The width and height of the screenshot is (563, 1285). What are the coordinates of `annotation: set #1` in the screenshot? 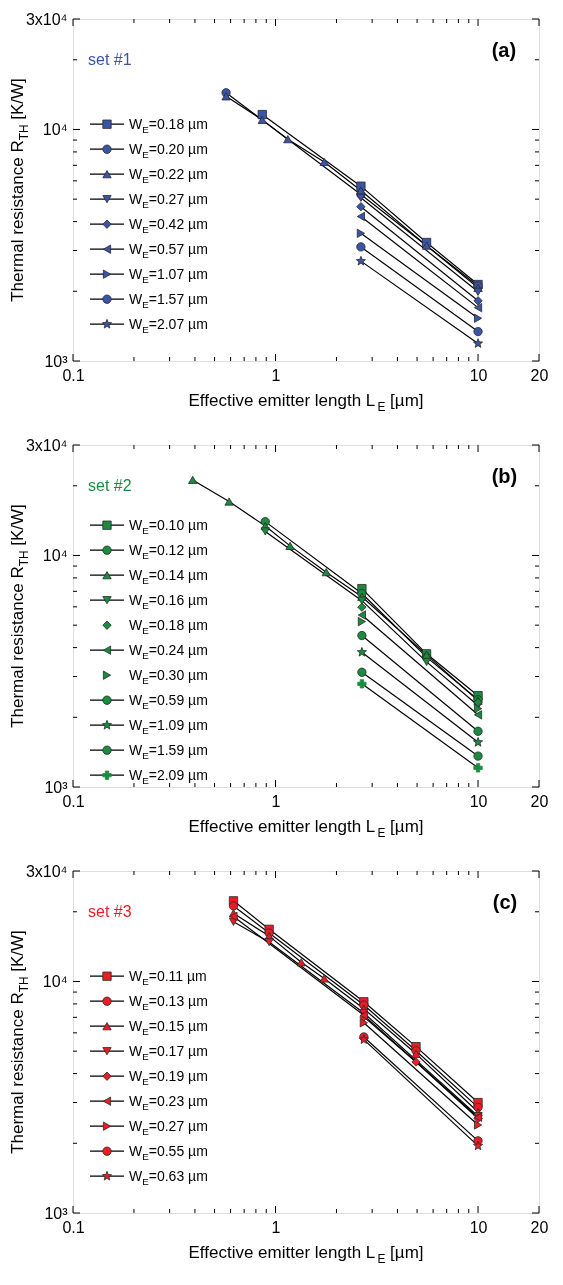 It's located at (110, 59).